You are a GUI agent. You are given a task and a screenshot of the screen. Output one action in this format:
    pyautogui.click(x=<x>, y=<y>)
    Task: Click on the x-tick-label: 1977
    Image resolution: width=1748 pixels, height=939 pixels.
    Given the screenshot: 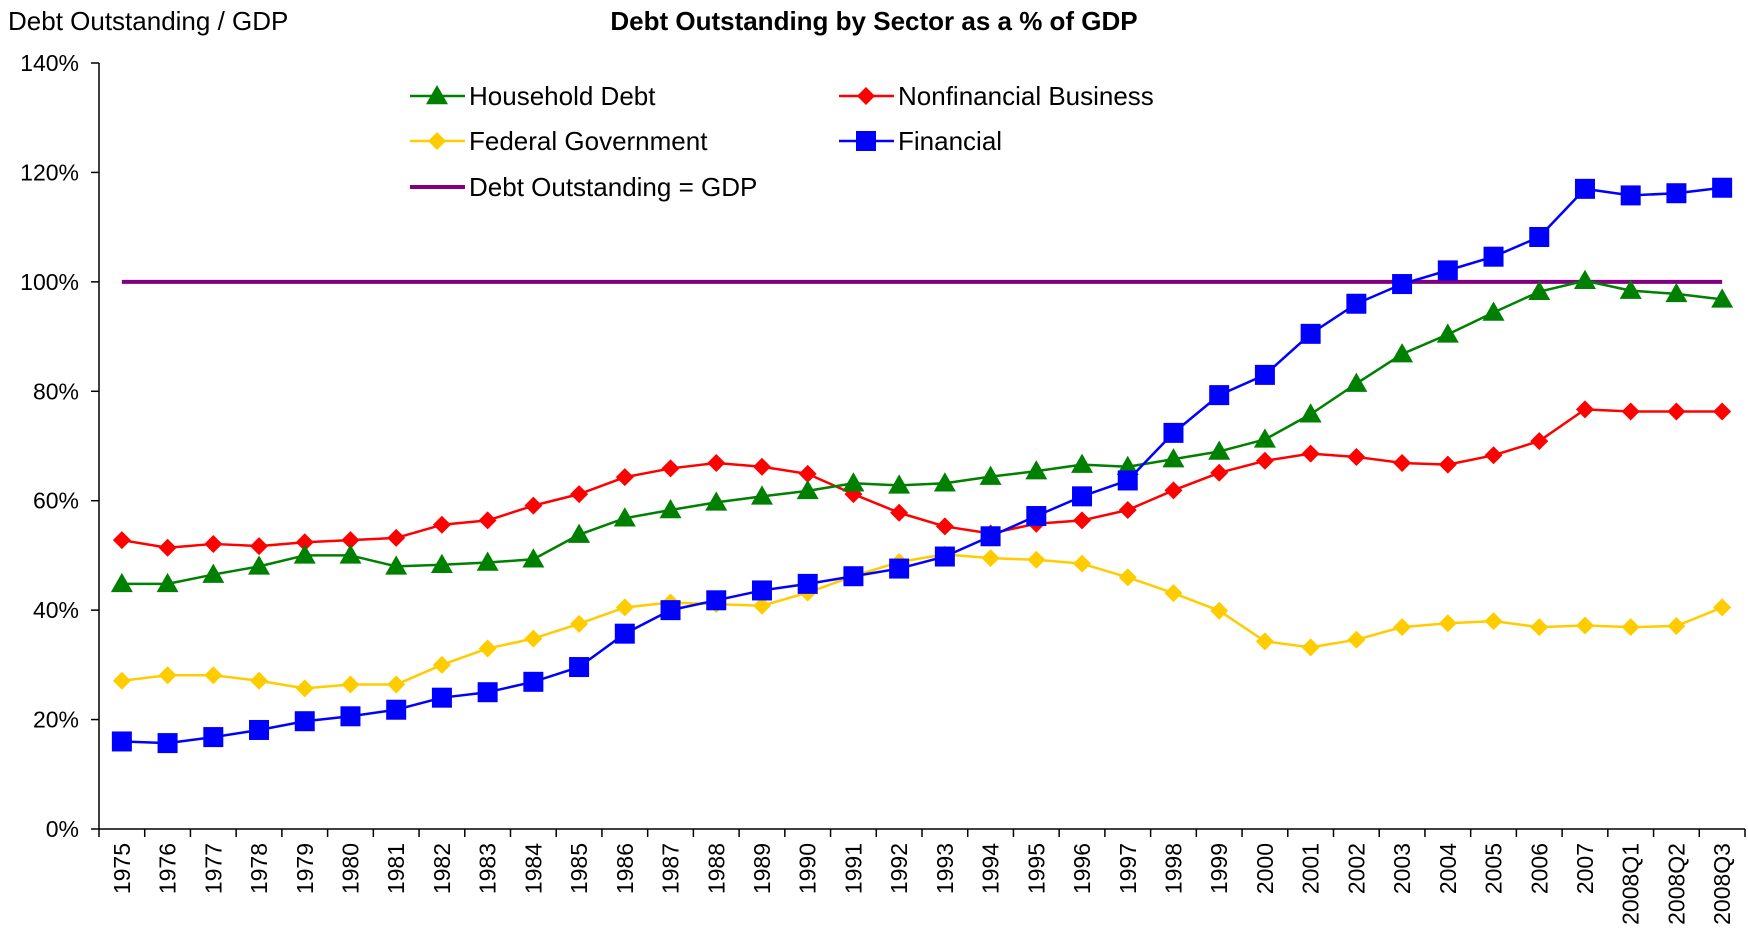 What is the action you would take?
    pyautogui.click(x=213, y=868)
    